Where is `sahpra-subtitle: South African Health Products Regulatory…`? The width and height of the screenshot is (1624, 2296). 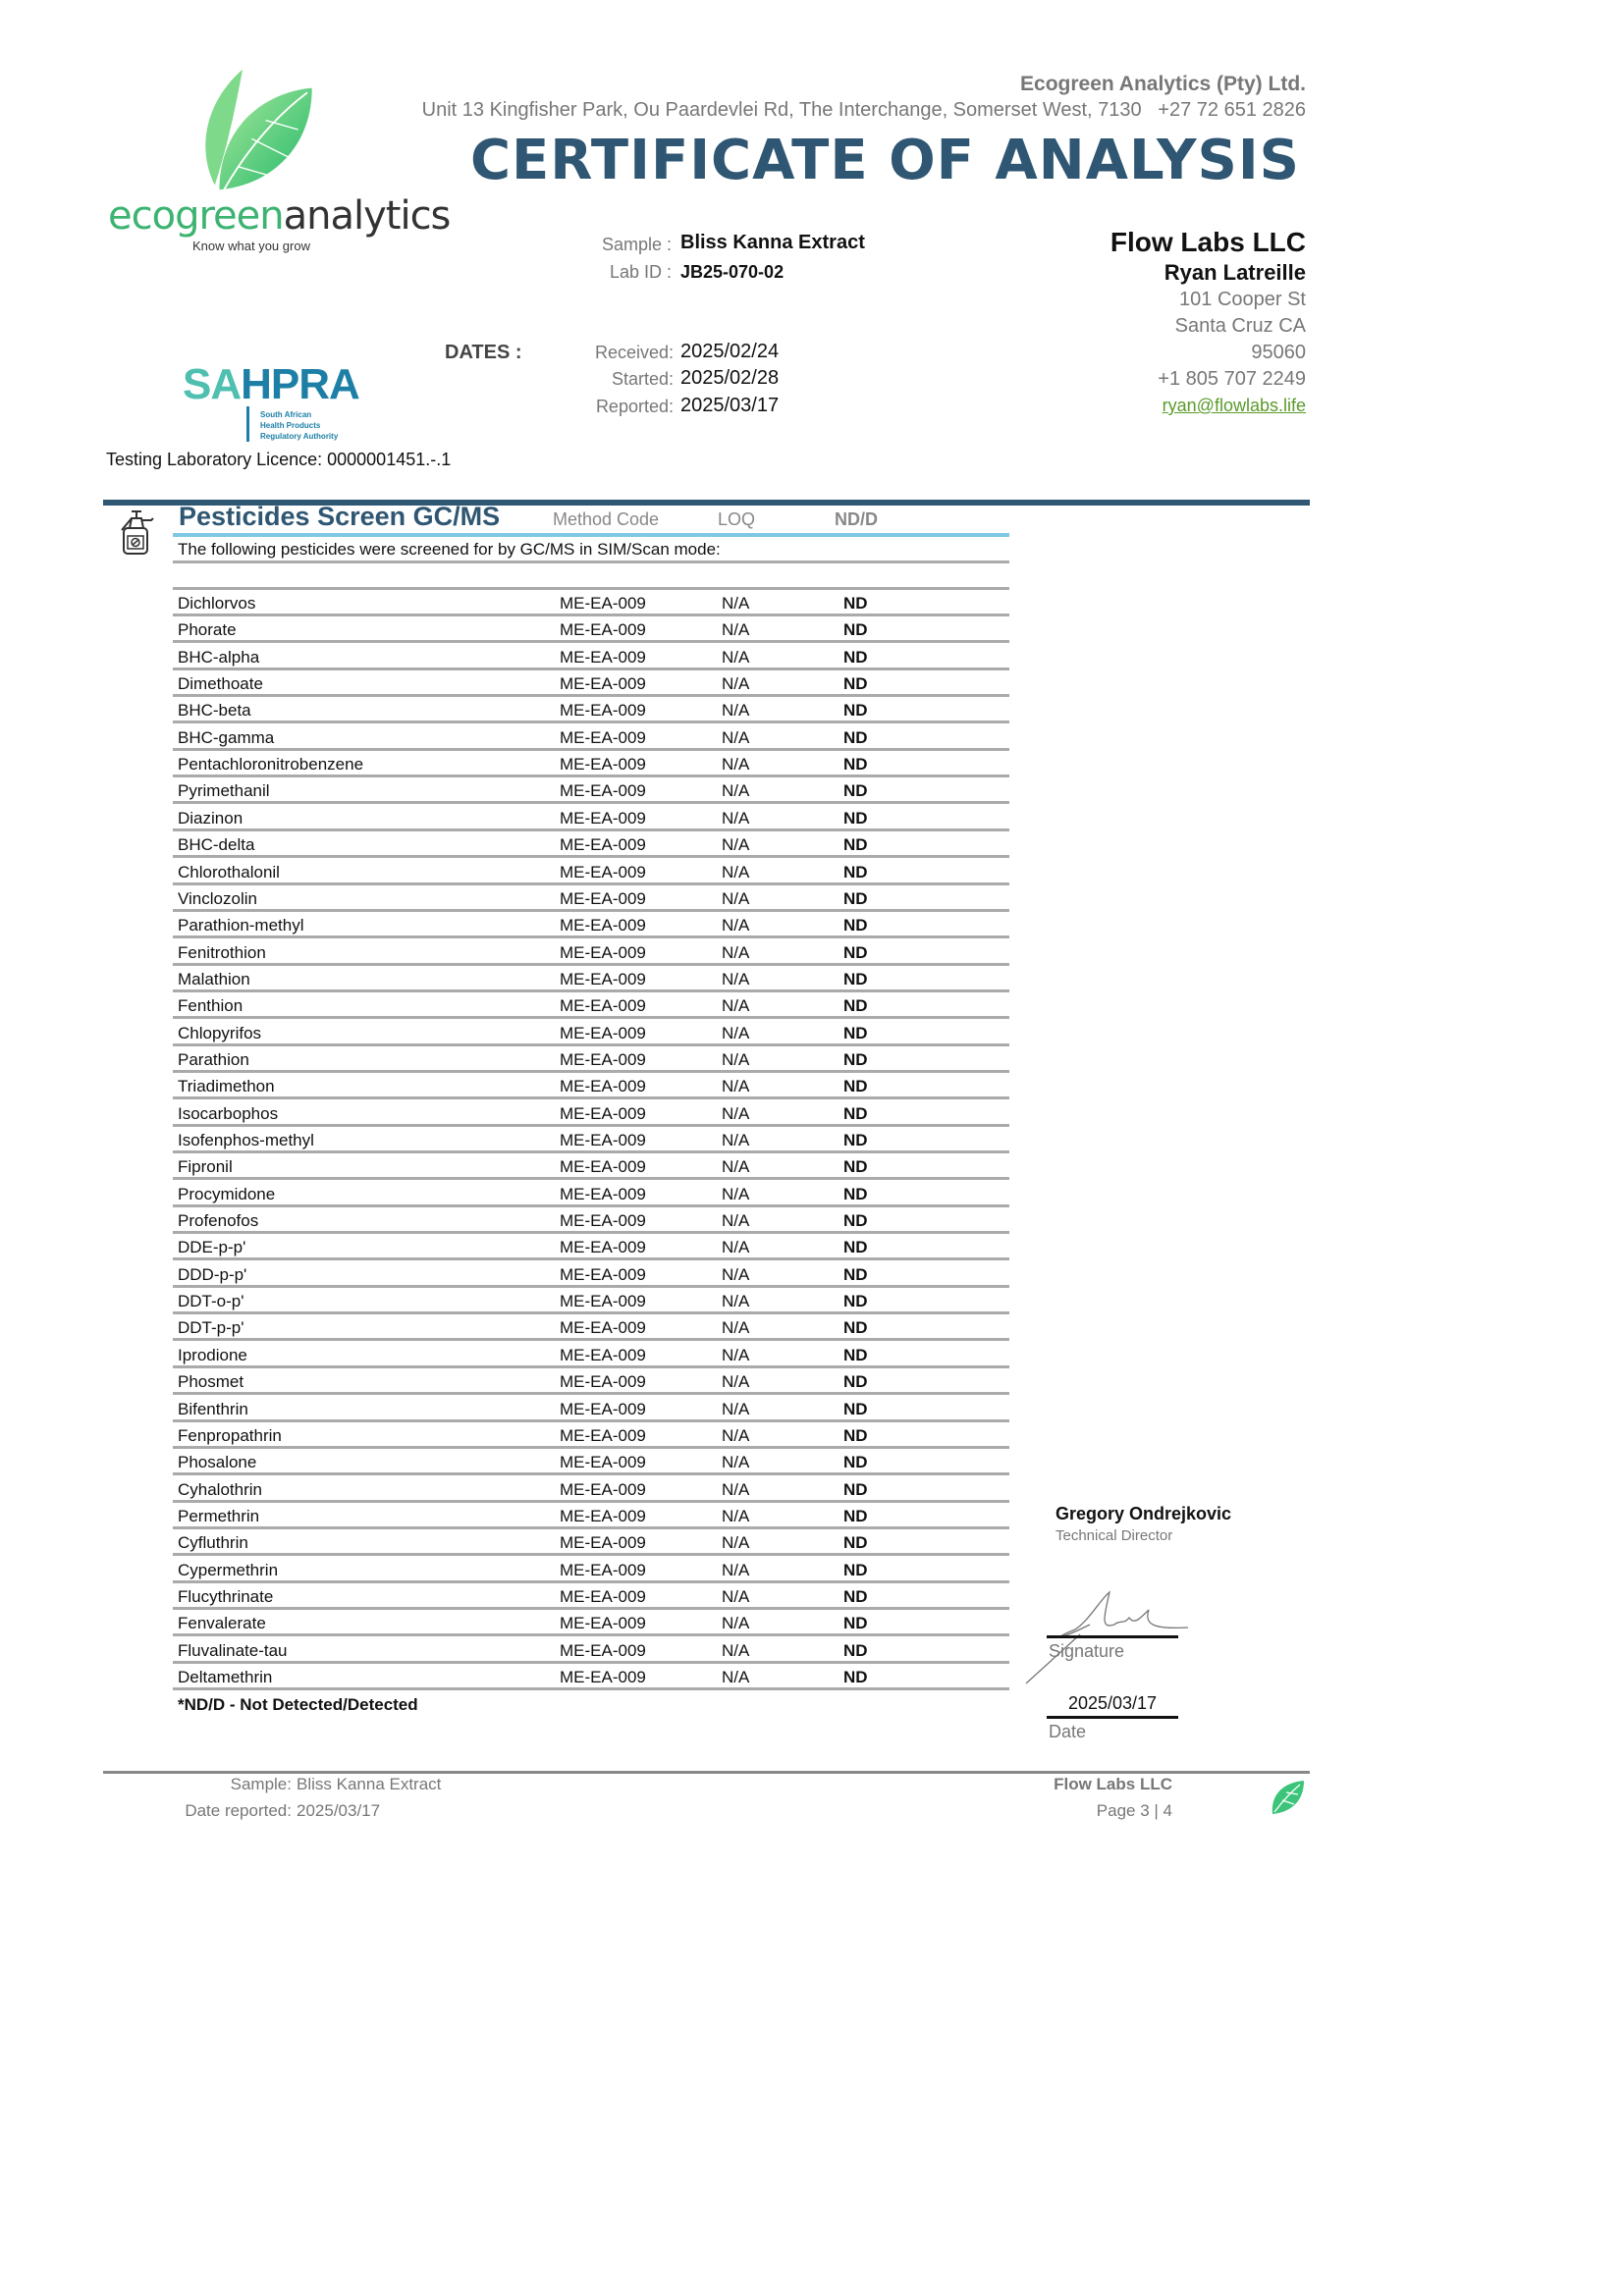
sahpra-subtitle: South African Health Products Regulatory… is located at coordinates (299, 426).